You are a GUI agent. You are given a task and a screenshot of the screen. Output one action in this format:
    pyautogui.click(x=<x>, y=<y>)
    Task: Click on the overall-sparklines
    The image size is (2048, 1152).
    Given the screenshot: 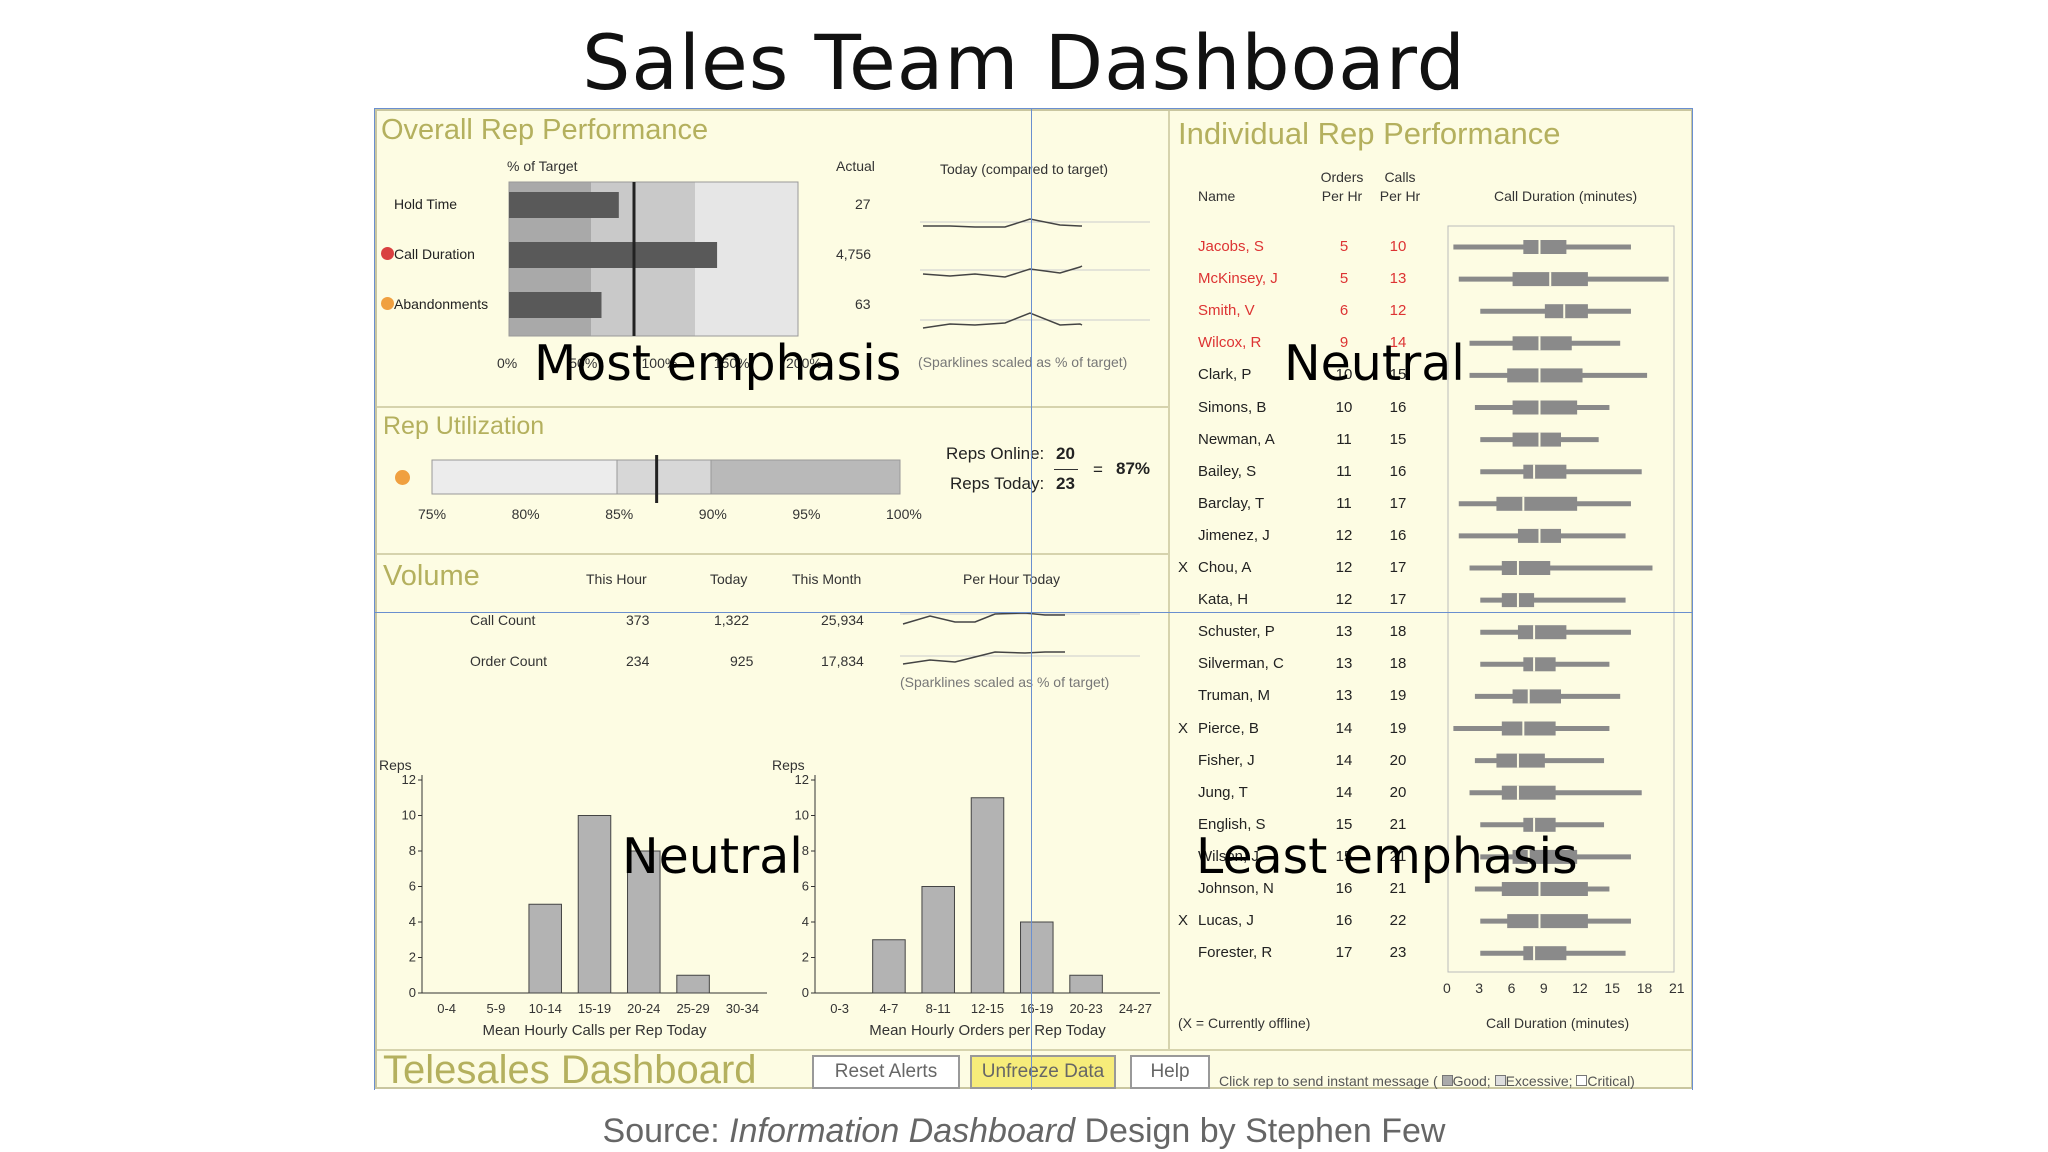 What is the action you would take?
    pyautogui.click(x=1035, y=273)
    